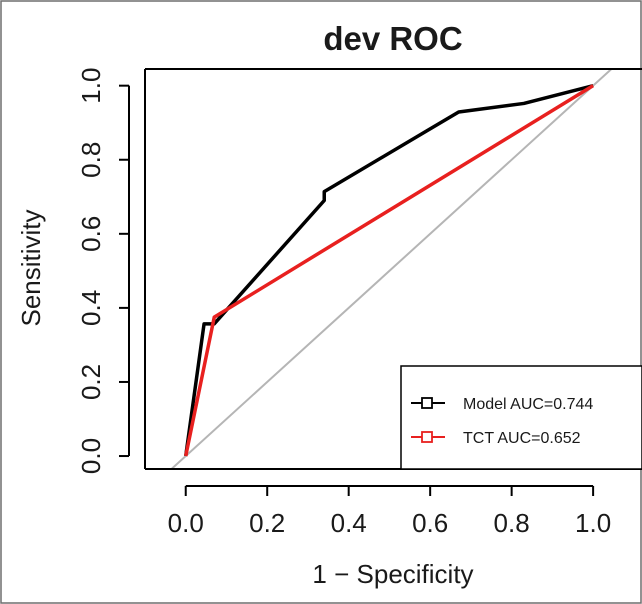 This screenshot has width=642, height=604. I want to click on legend: Model AUC=0.744 TCT AUC=0.652, so click(521, 417).